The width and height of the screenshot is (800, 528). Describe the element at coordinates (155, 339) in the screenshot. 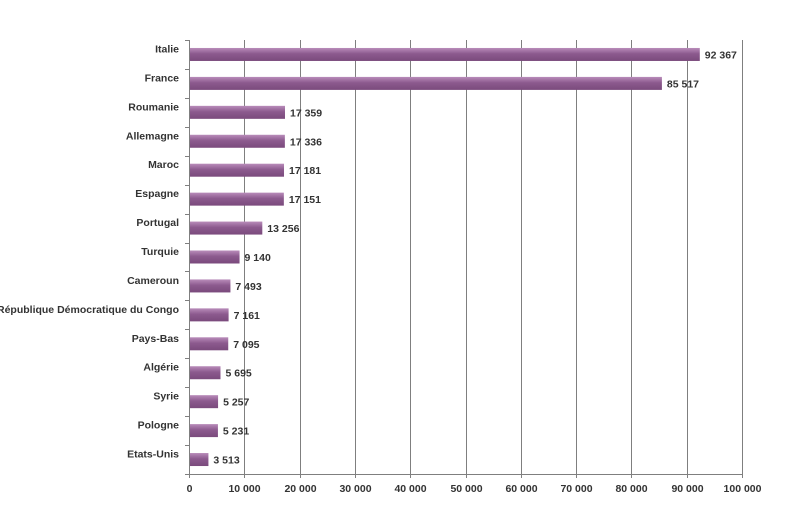

I see `category-label: Pays-Bas` at that location.